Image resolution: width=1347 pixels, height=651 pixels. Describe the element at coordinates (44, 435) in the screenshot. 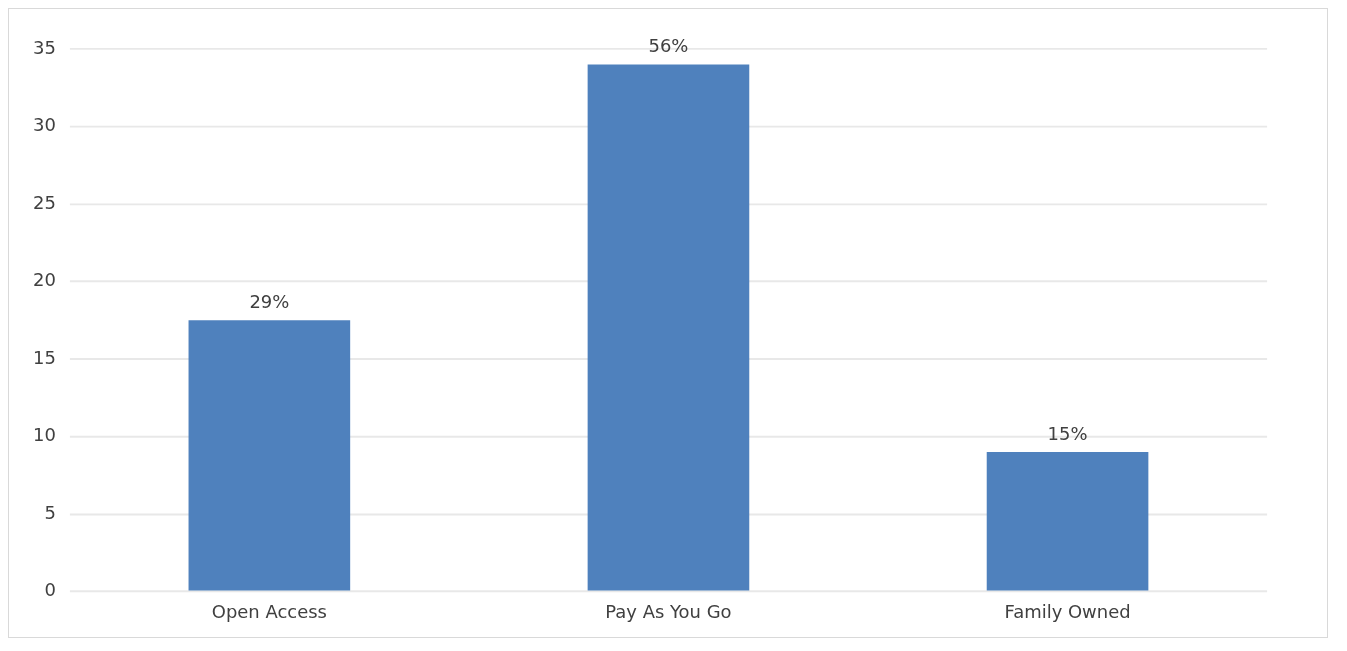

I see `y-tick-label: 10` at that location.